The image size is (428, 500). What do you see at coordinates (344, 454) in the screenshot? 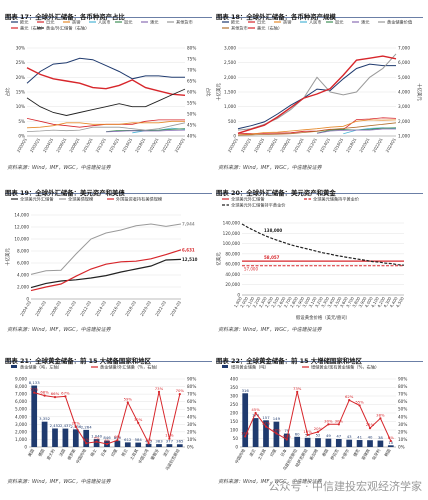
I see `x-tick-label: 卡塔尔` at bounding box center [344, 454].